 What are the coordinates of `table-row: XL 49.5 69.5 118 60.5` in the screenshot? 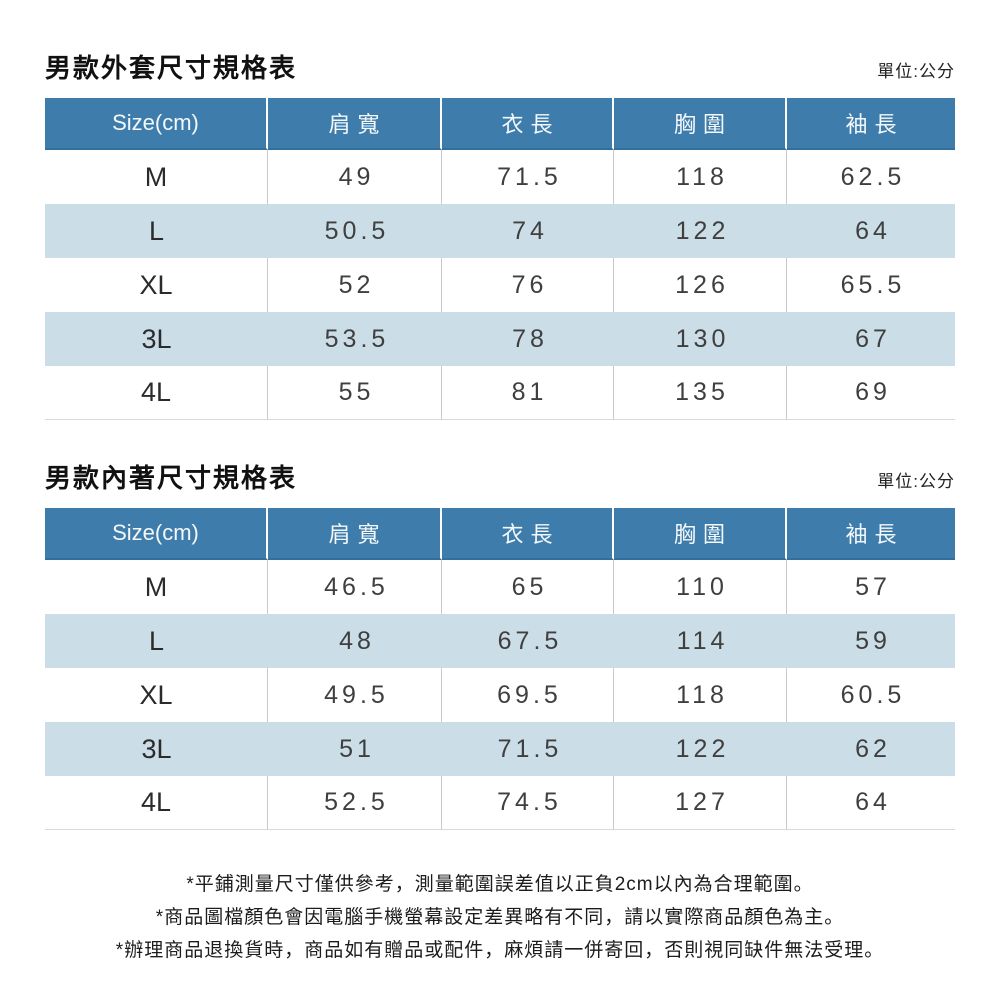 It's located at (500, 695).